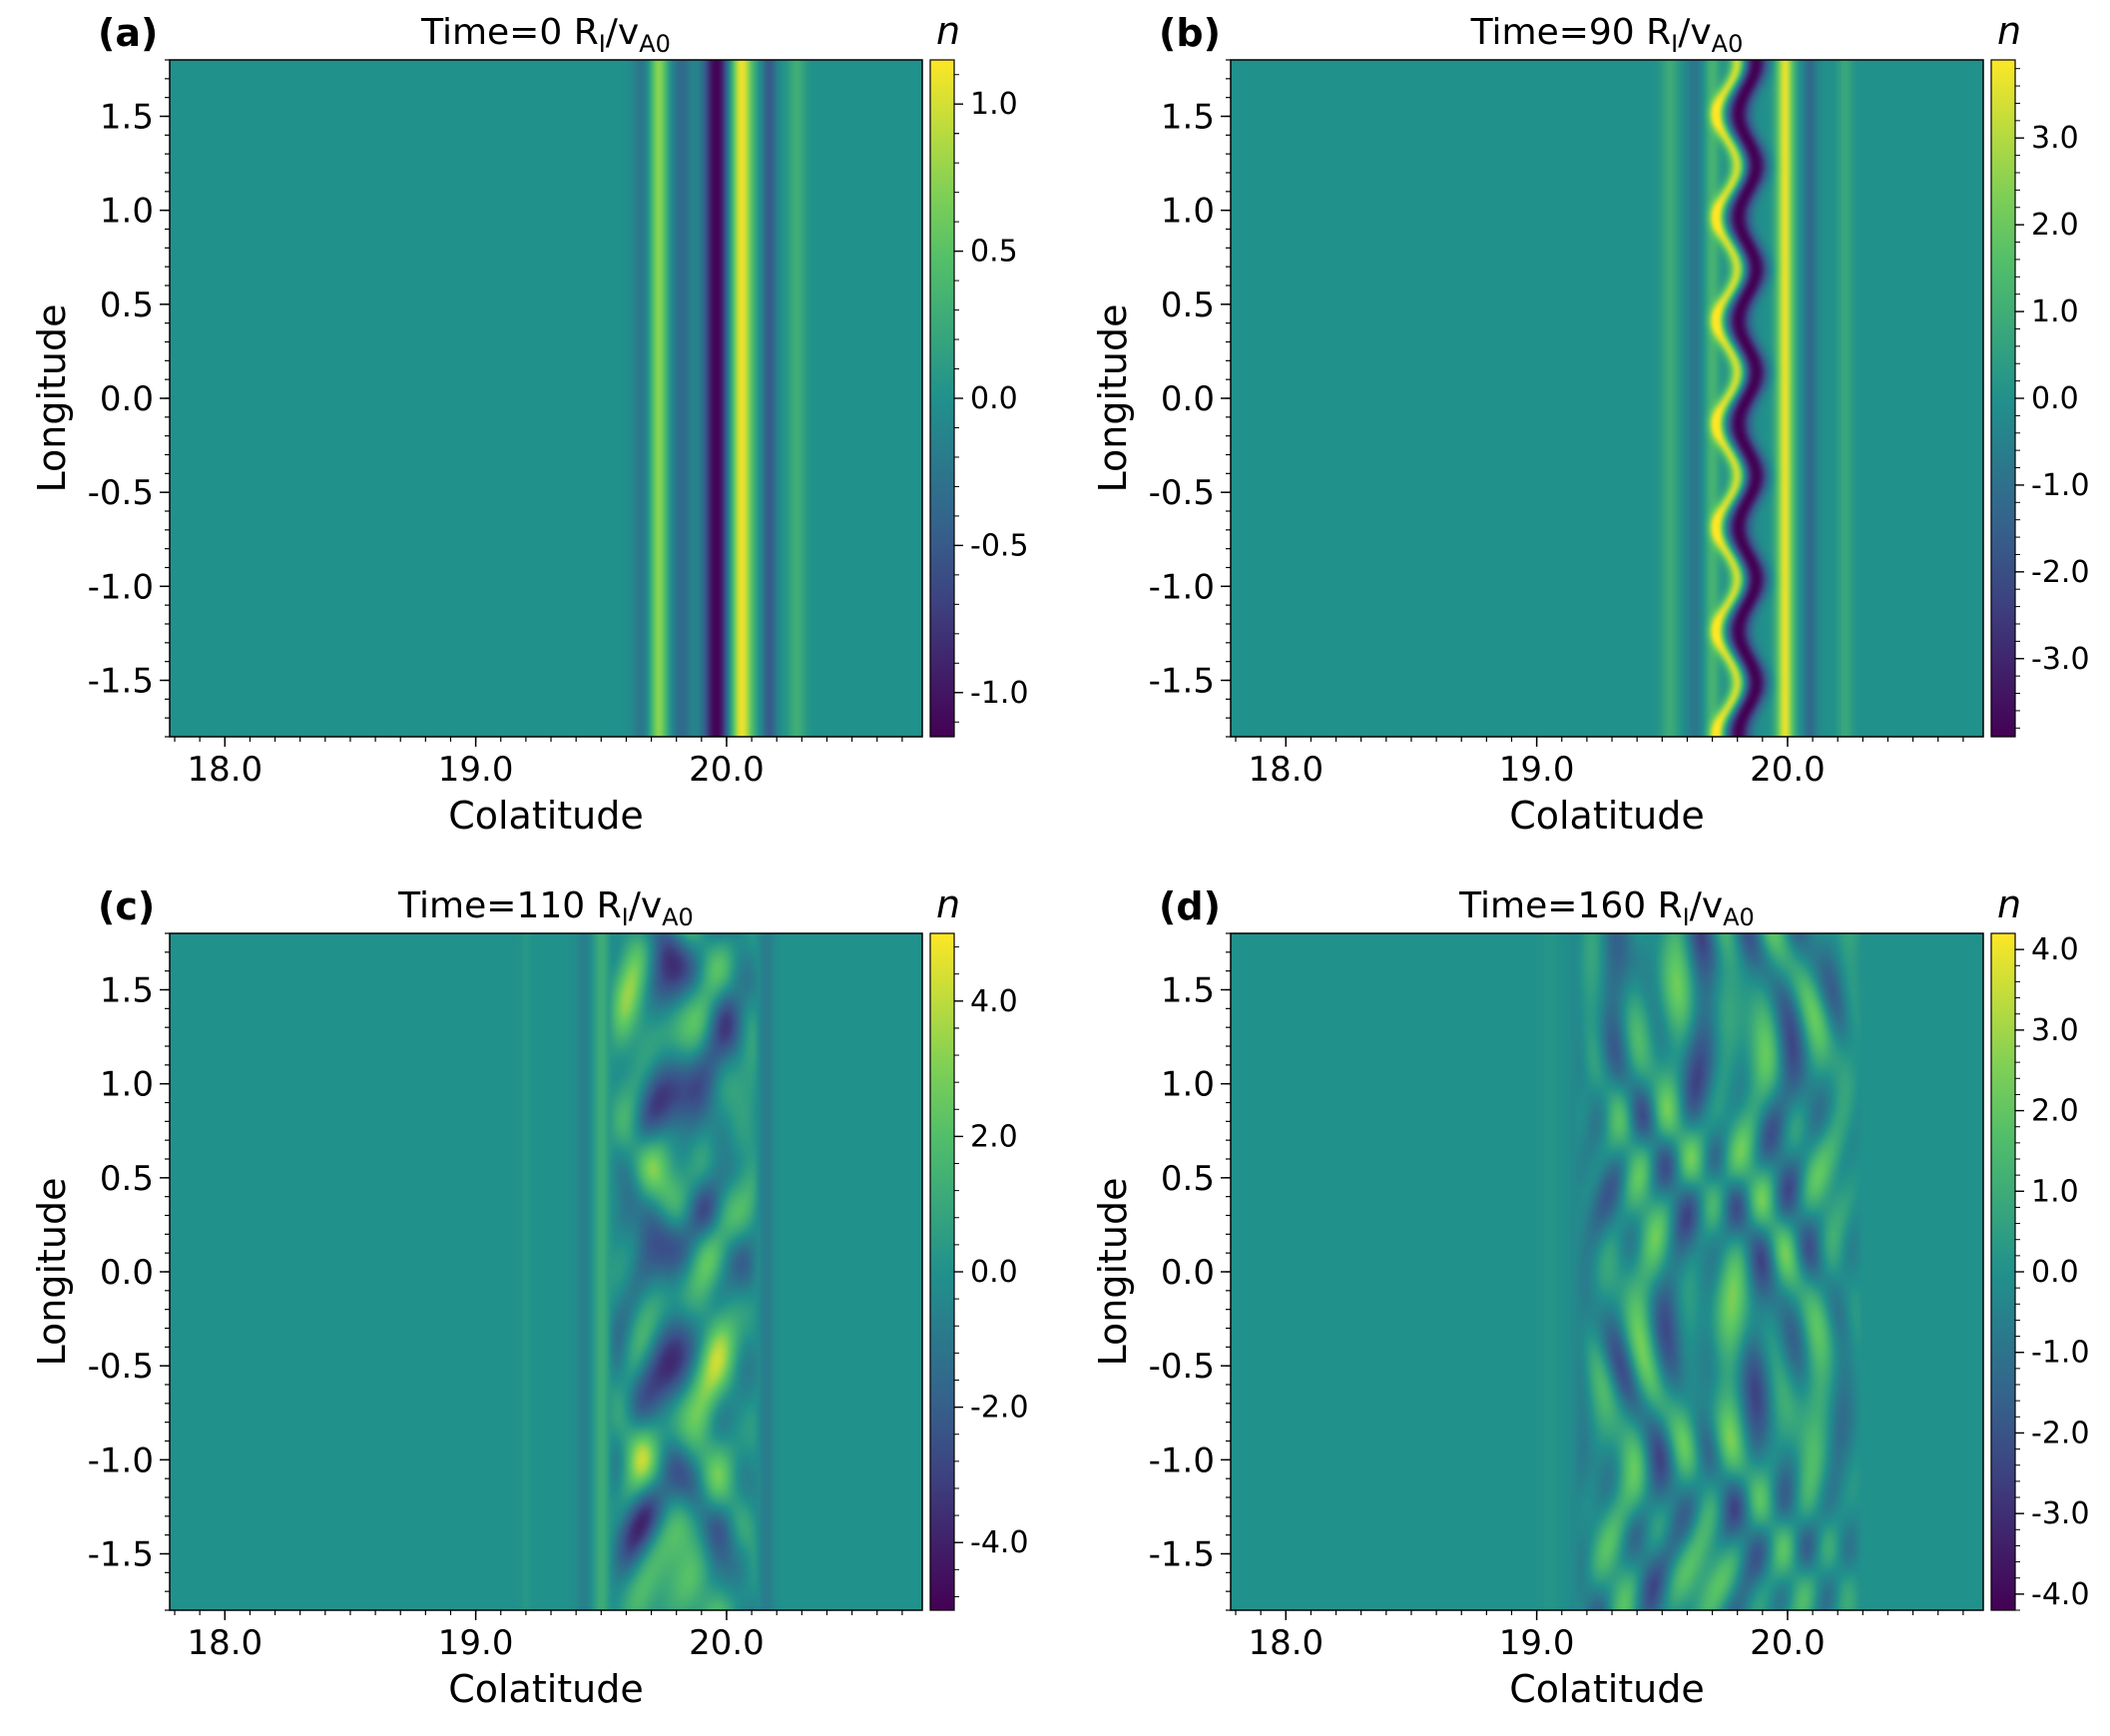 The width and height of the screenshot is (2110, 1736). Describe the element at coordinates (1607, 35) in the screenshot. I see `panel-title: Time=90 RI/vA0` at that location.